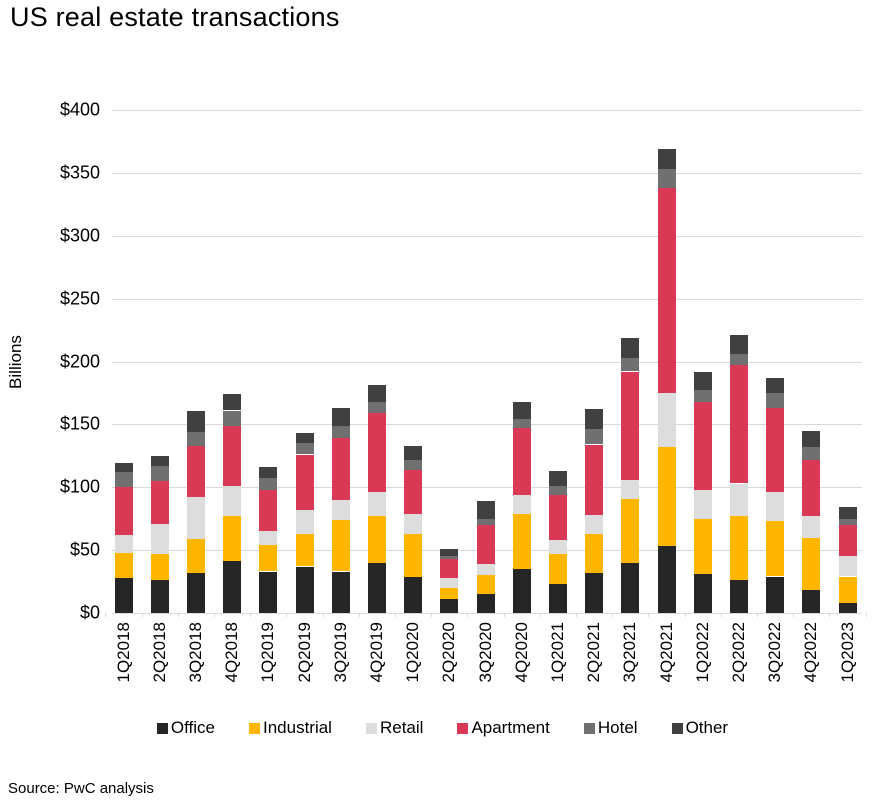 Image resolution: width=885 pixels, height=805 pixels. Describe the element at coordinates (268, 652) in the screenshot. I see `x-tick-label-text: 1Q2019` at that location.